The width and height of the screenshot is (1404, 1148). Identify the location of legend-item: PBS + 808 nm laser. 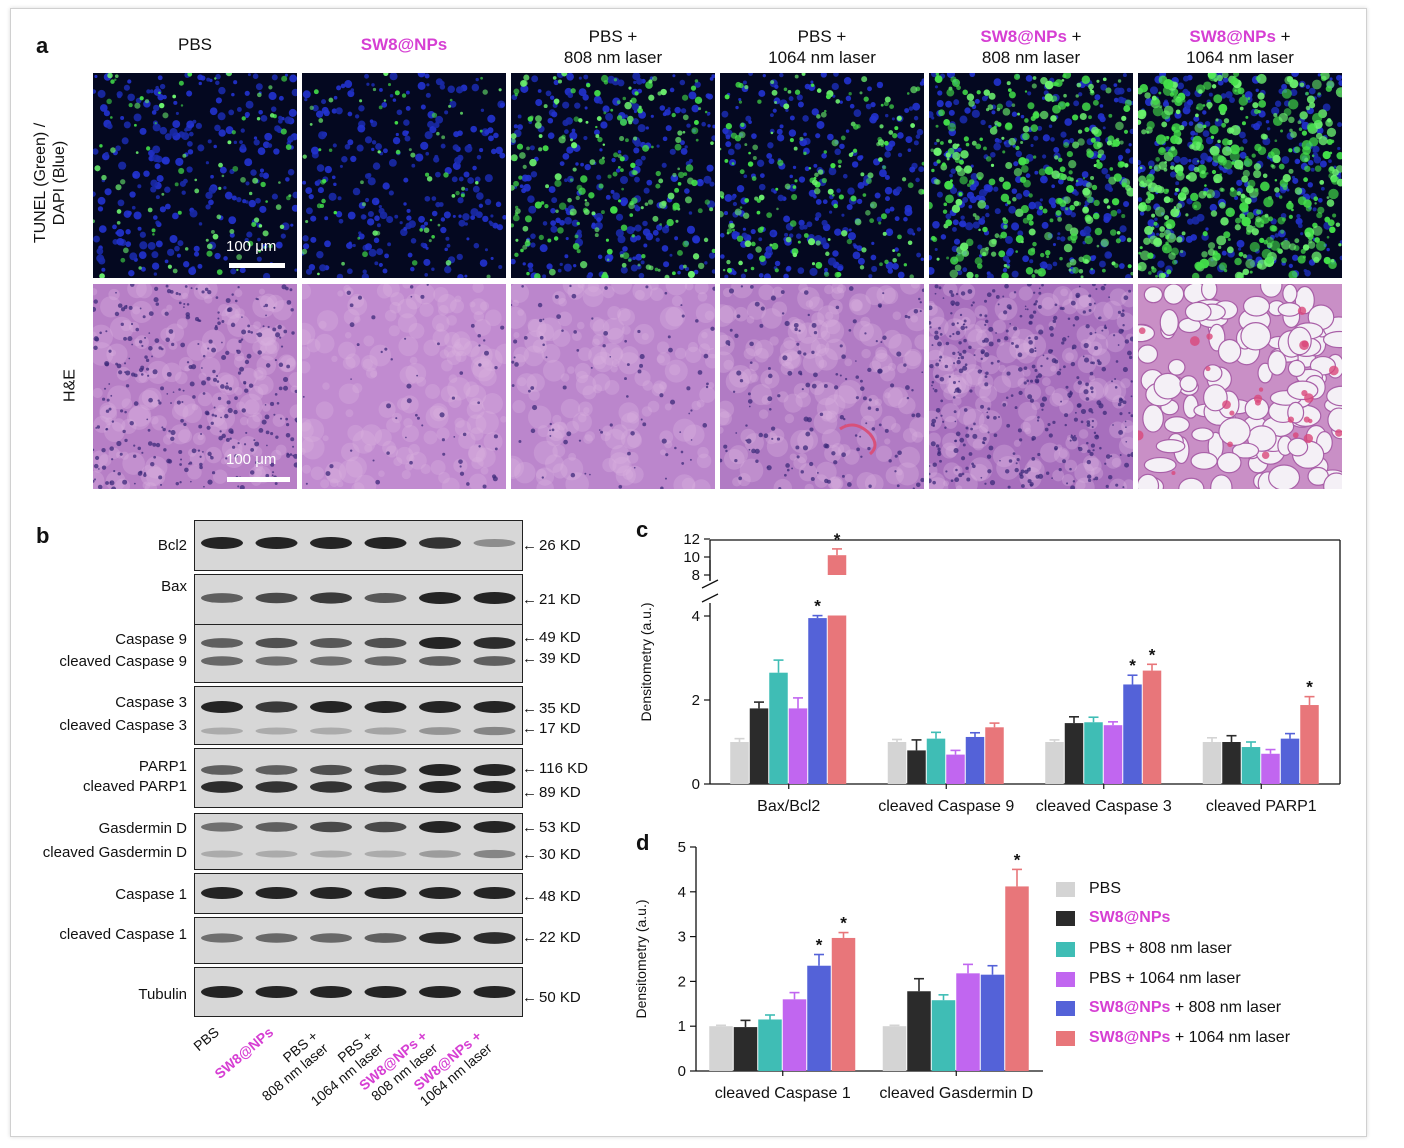
(1144, 949).